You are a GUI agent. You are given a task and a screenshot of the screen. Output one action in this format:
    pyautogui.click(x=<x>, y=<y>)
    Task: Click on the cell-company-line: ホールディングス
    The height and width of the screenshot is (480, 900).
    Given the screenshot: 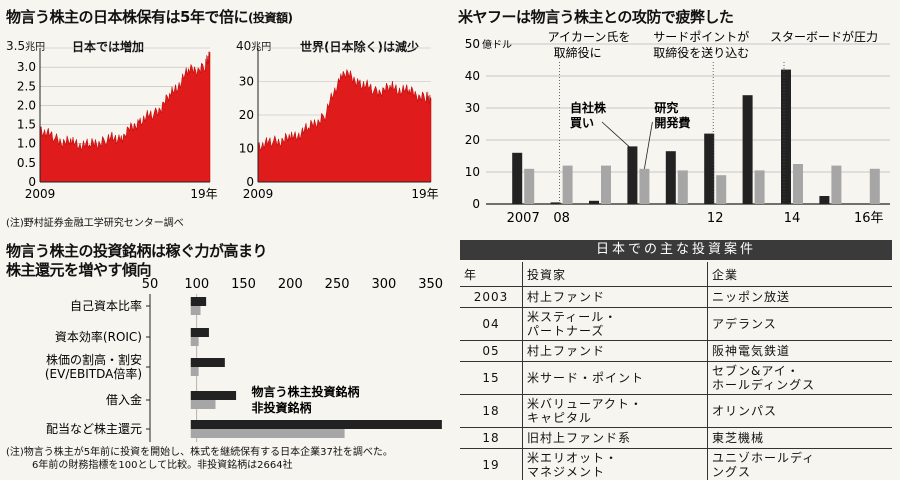 What is the action you would take?
    pyautogui.click(x=764, y=385)
    